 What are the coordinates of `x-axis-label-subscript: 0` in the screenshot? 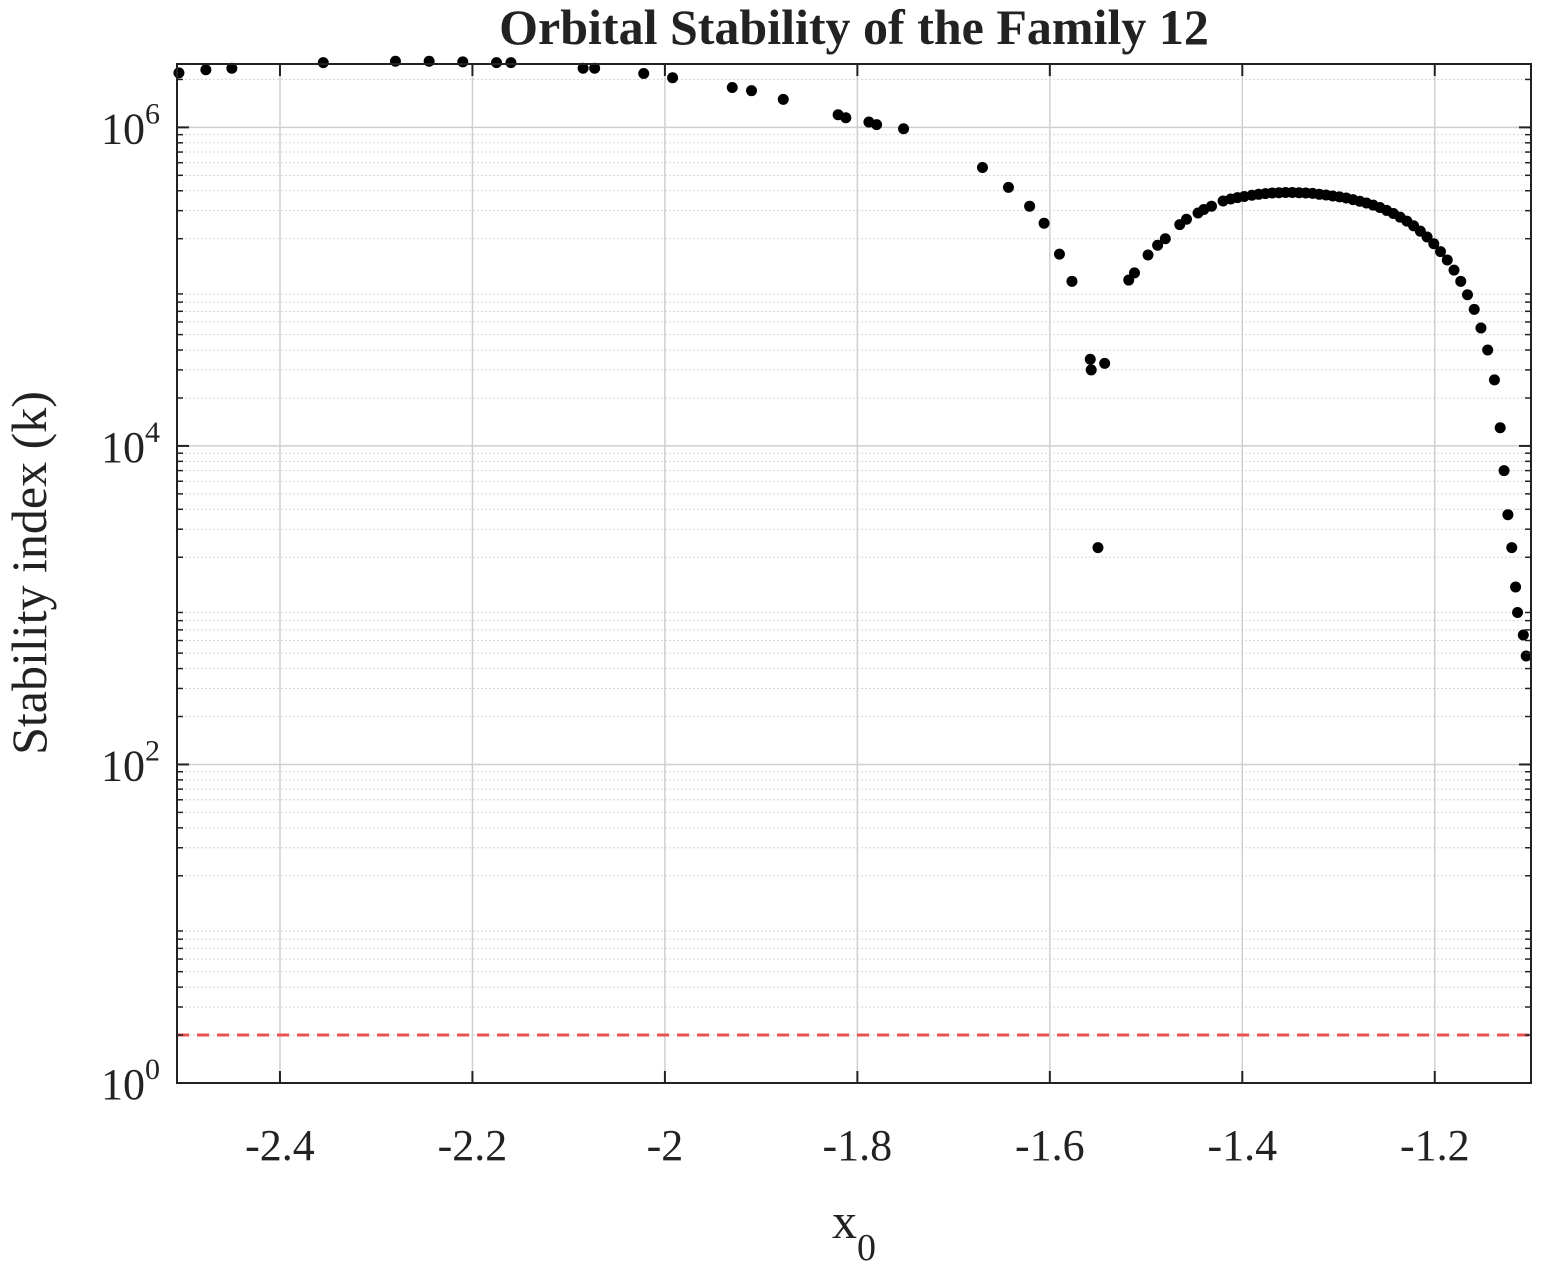 It's located at (866, 1248).